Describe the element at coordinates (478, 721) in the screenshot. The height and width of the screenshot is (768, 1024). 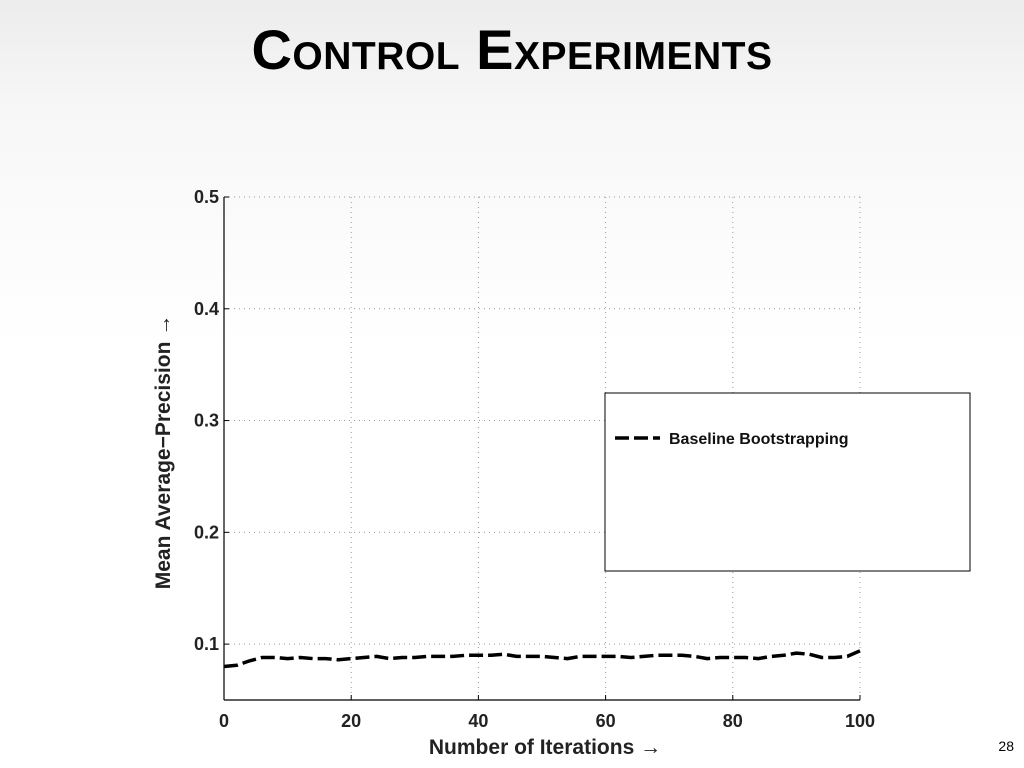
I see `x-tick-label: 40` at that location.